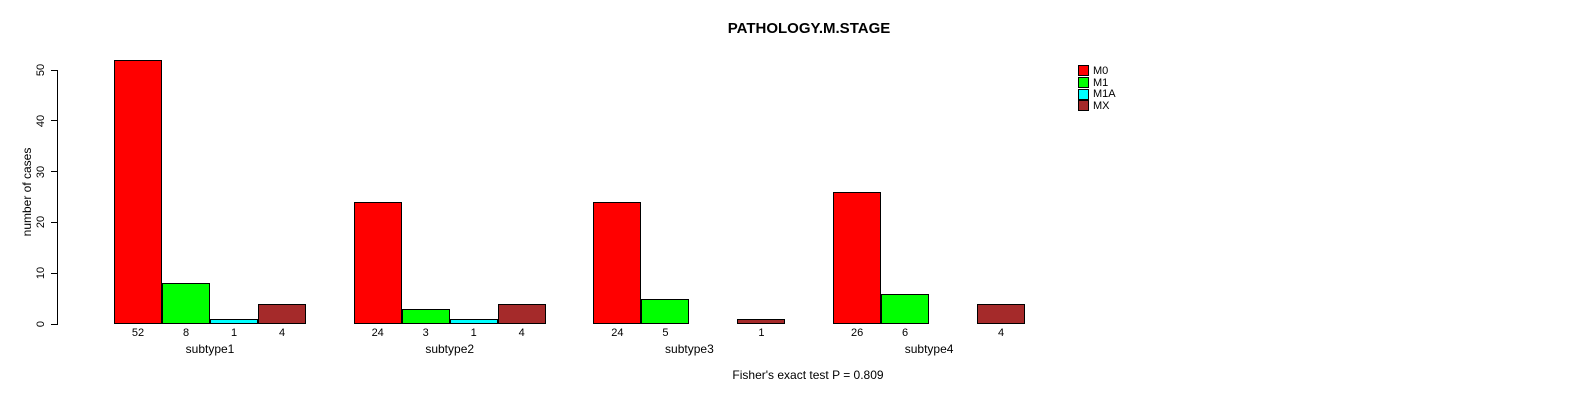  Describe the element at coordinates (1101, 105) in the screenshot. I see `legend-label: MX` at that location.